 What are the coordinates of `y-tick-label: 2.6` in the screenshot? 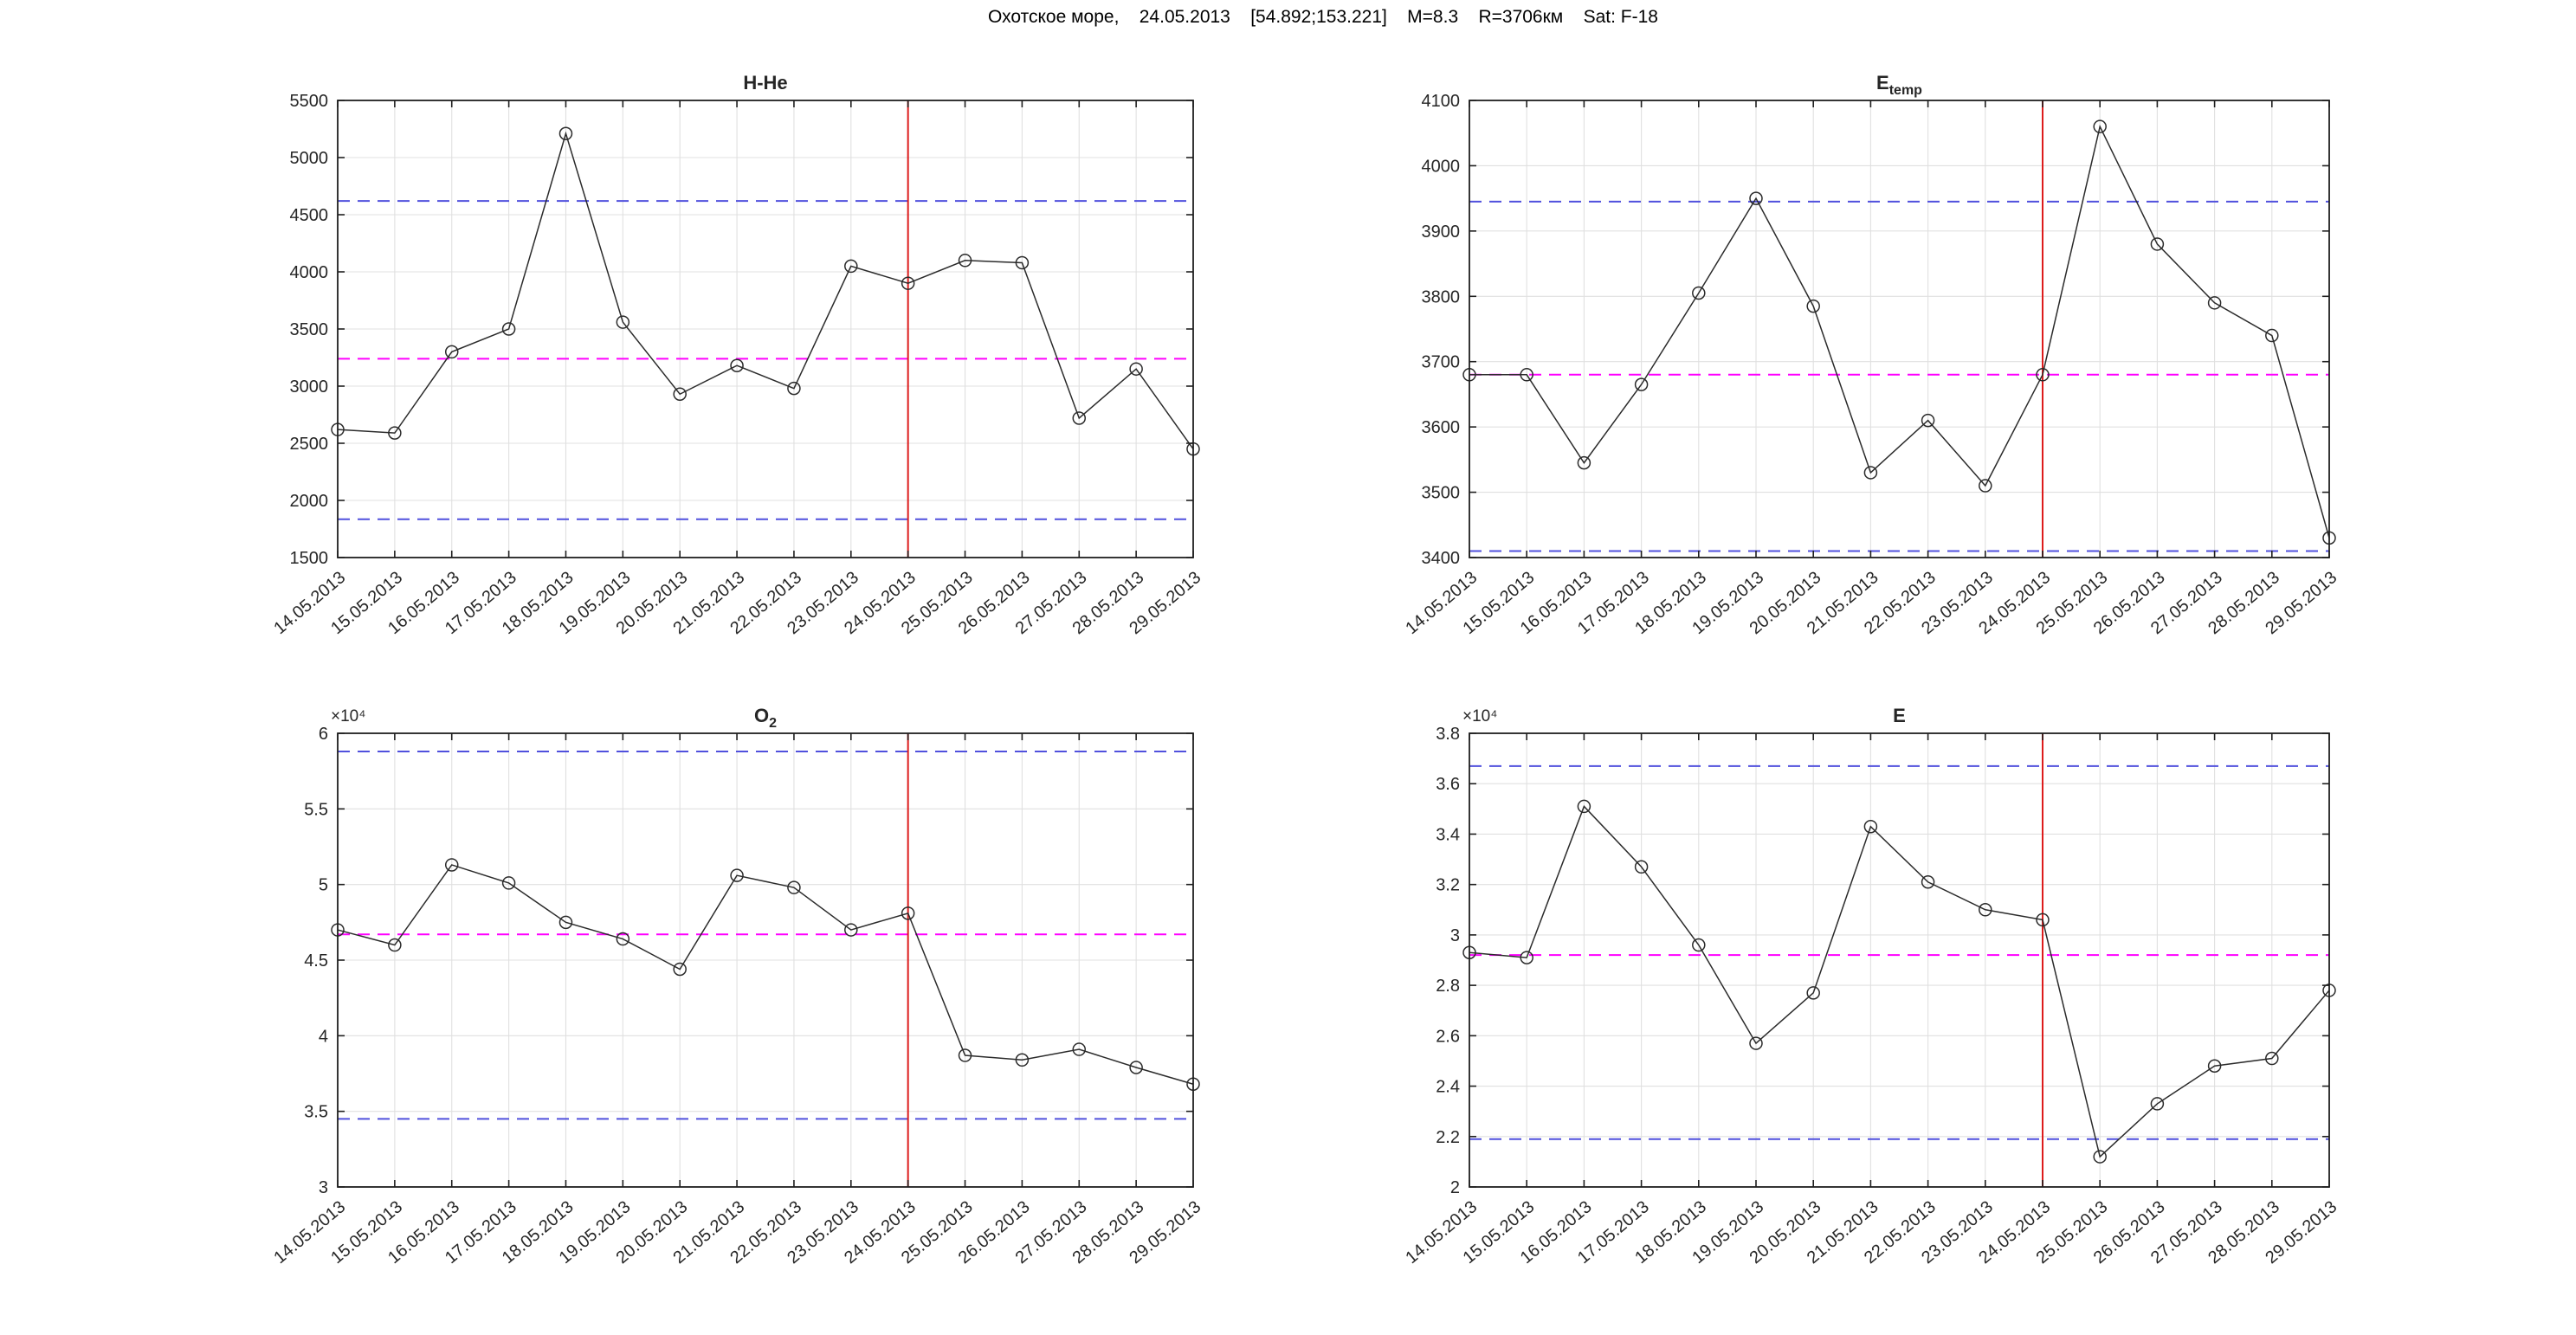 It's located at (1448, 1036).